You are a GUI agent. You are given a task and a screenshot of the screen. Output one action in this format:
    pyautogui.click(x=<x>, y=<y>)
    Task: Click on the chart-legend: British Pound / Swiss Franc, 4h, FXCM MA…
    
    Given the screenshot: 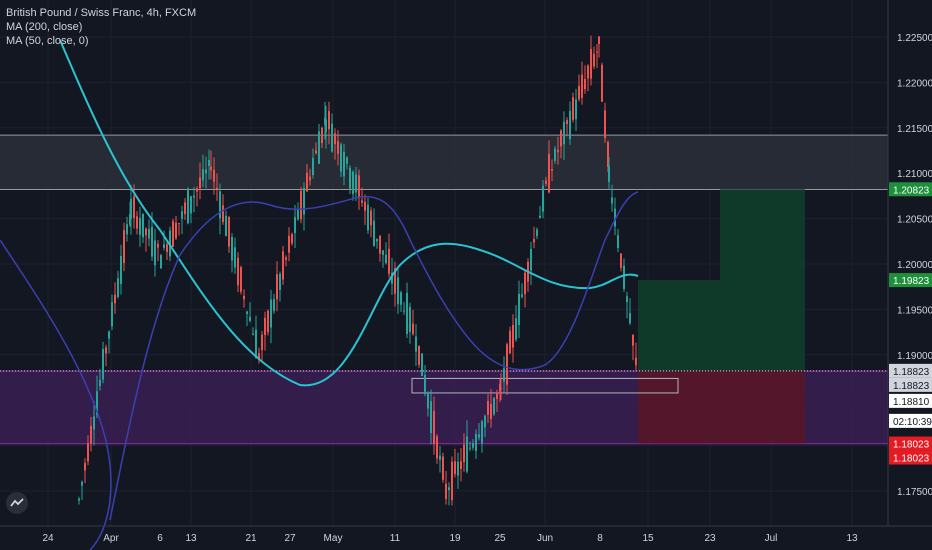 What is the action you would take?
    pyautogui.click(x=101, y=27)
    